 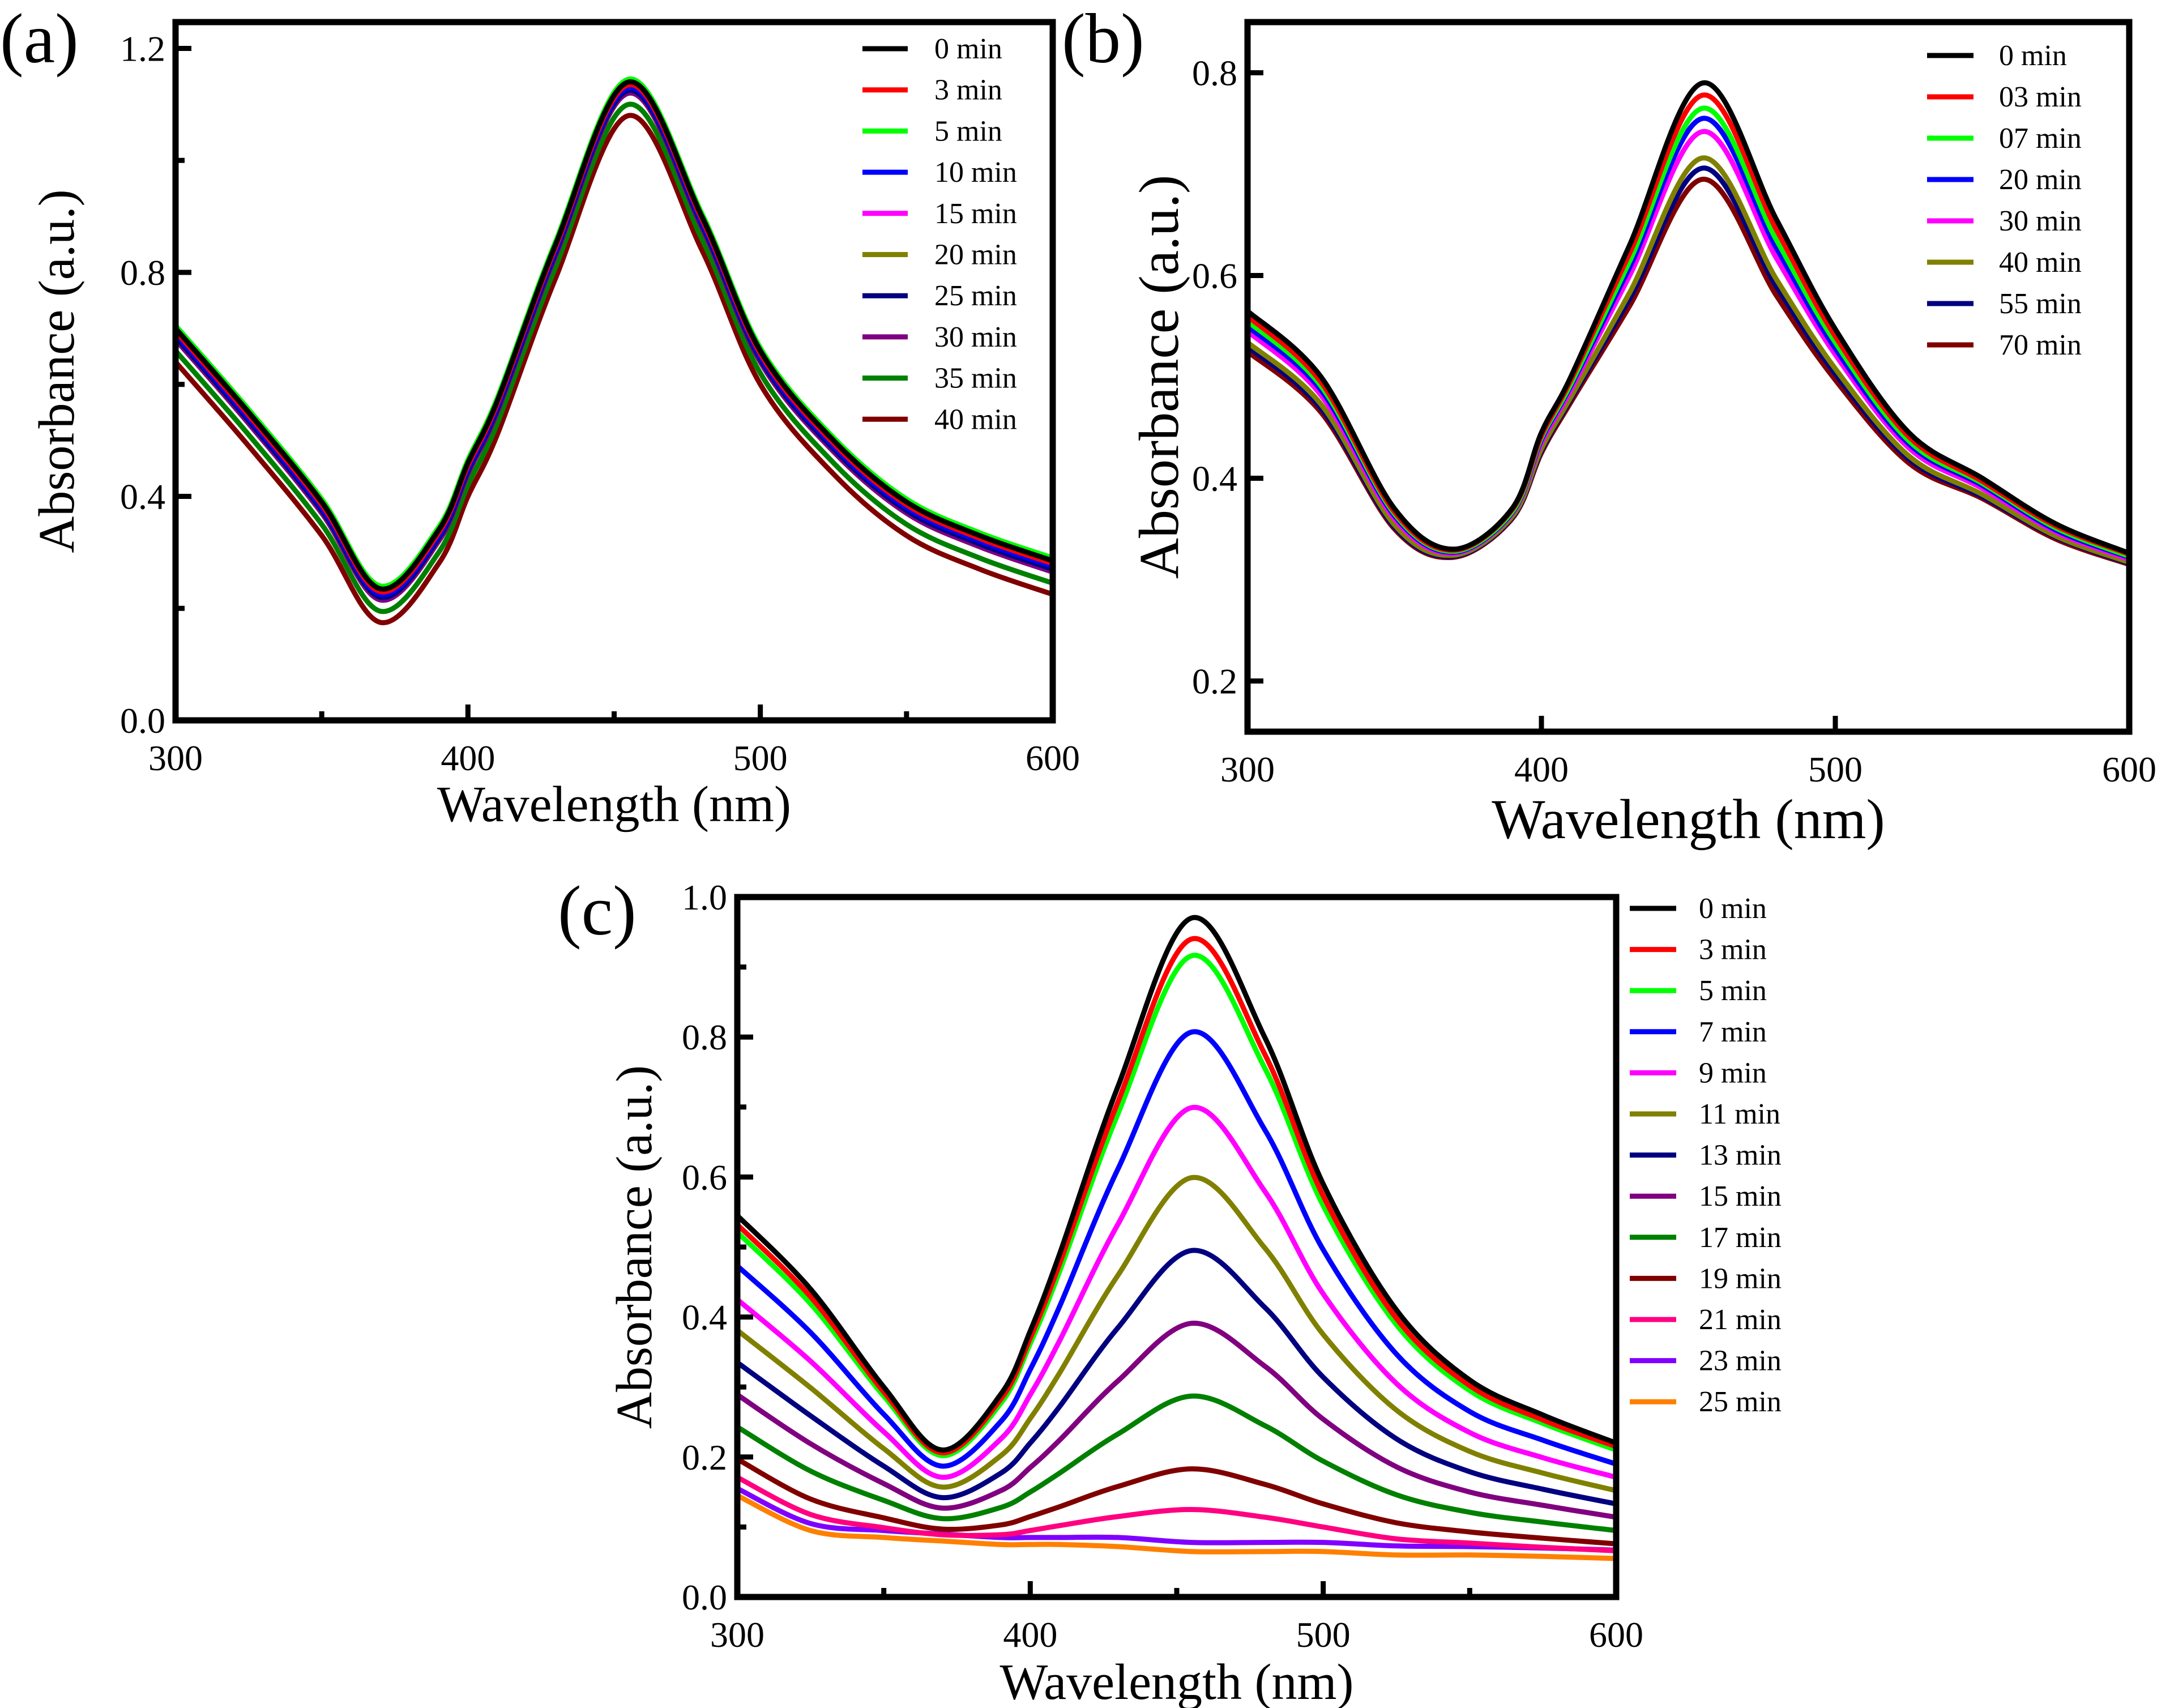 What do you see at coordinates (2041, 345) in the screenshot?
I see `legend-label: 70 min` at bounding box center [2041, 345].